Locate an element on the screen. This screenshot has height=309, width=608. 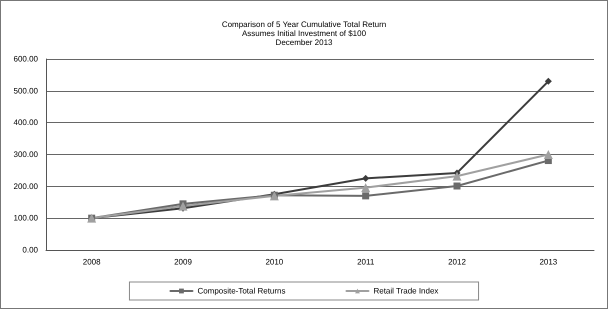
y-tick-label: 300.00 is located at coordinates (26, 154).